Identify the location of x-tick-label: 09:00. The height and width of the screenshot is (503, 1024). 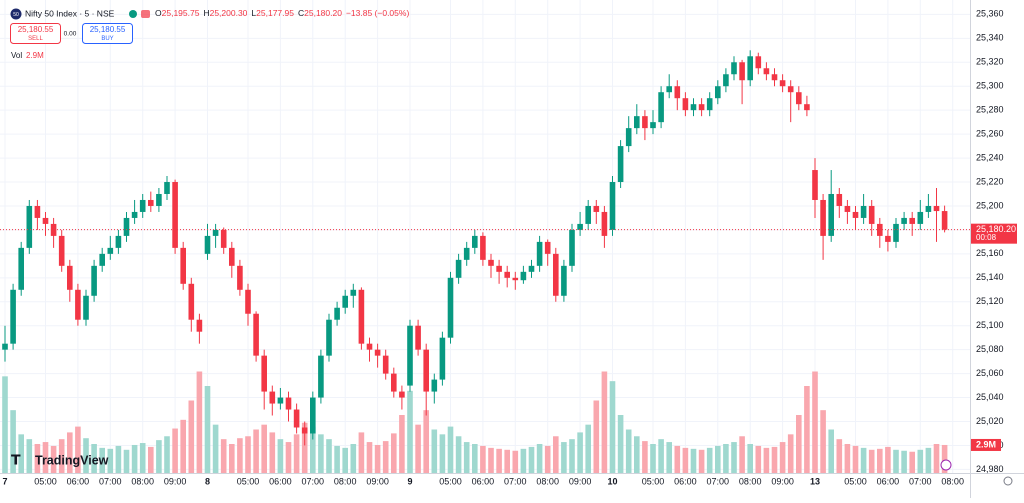
(175, 481).